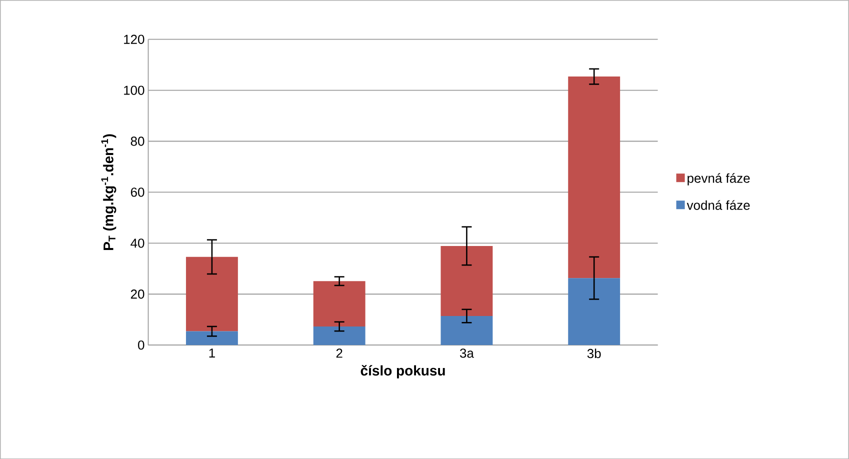 Image resolution: width=849 pixels, height=459 pixels. What do you see at coordinates (718, 205) in the screenshot?
I see `legend-label: vodná fáze` at bounding box center [718, 205].